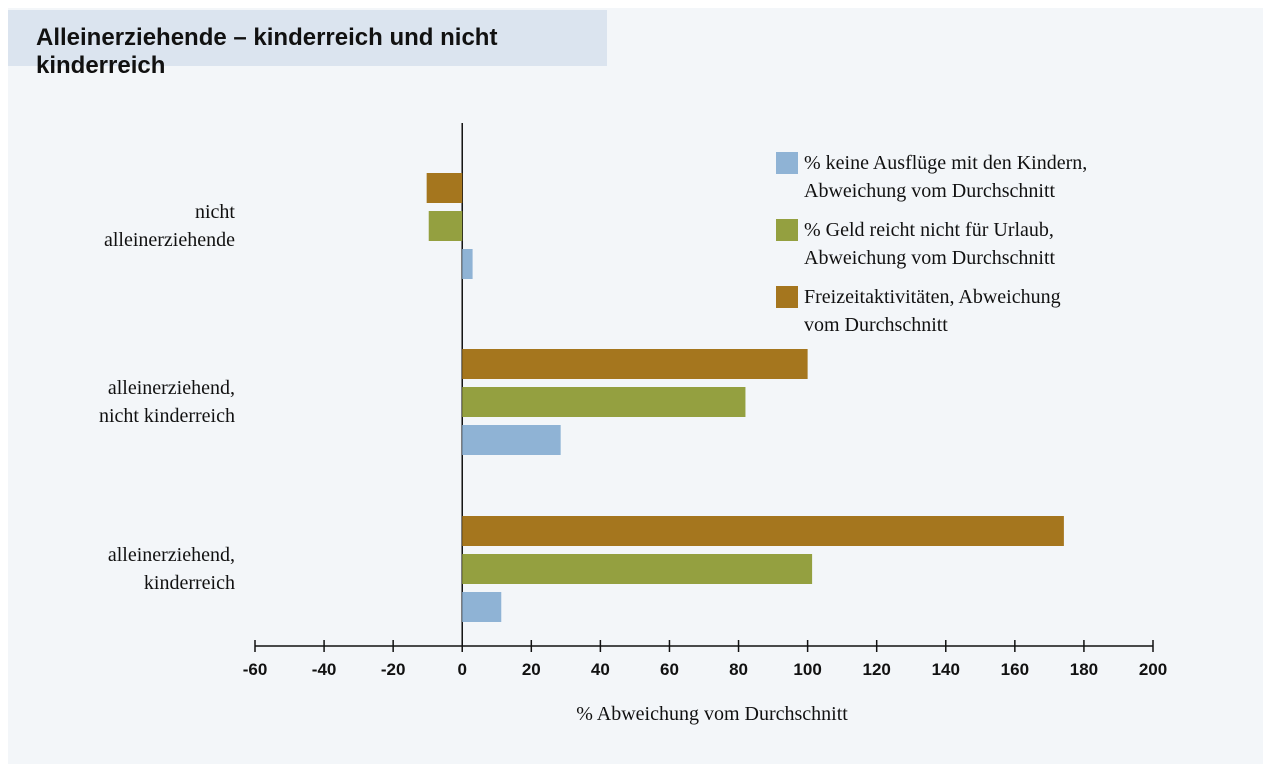 This screenshot has height=772, width=1271. Describe the element at coordinates (600, 669) in the screenshot. I see `x-tick-label: 40` at that location.